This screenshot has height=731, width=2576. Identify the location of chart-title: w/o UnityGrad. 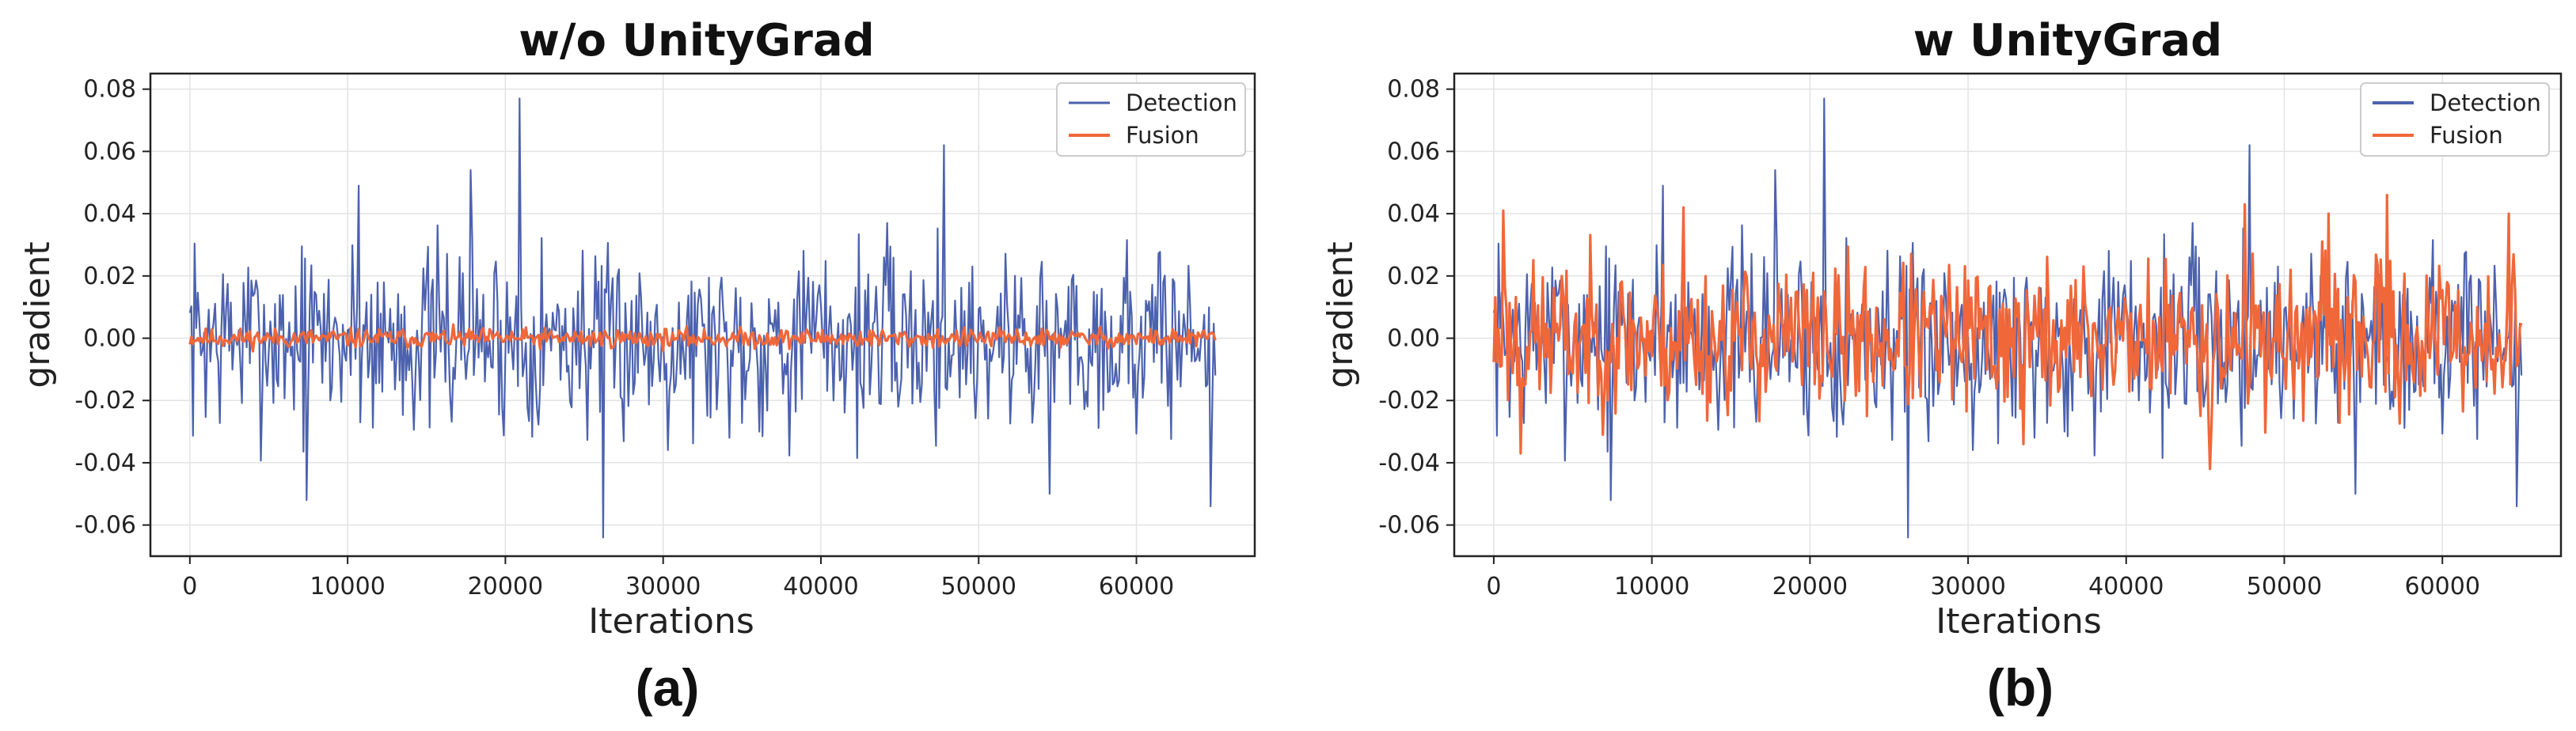
(697, 40).